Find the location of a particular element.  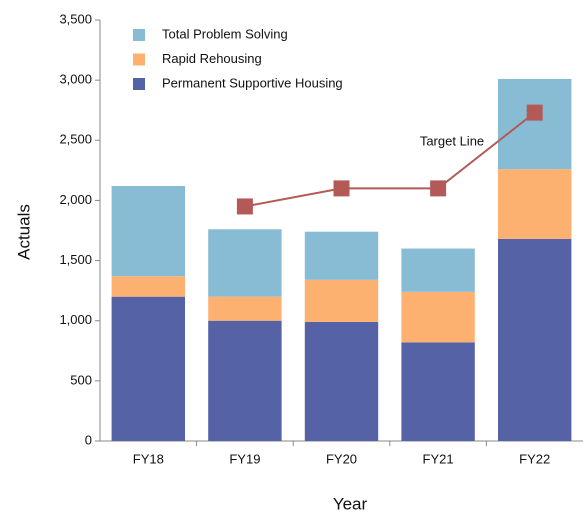

y-axis-label: Actuals is located at coordinates (23, 232).